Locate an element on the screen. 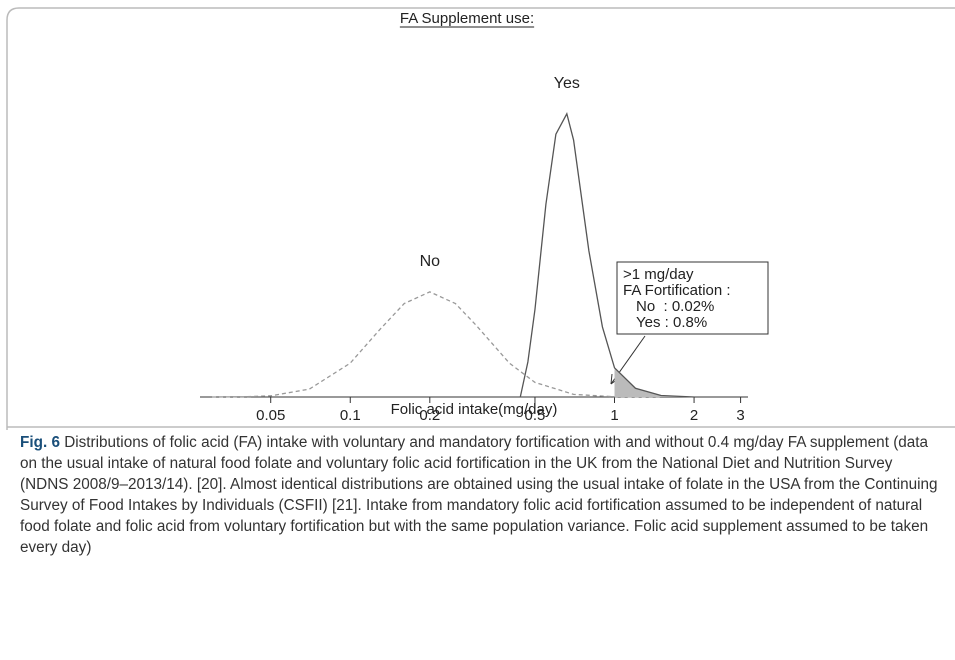  annotation-text: FA Fortification : is located at coordinates (677, 290).